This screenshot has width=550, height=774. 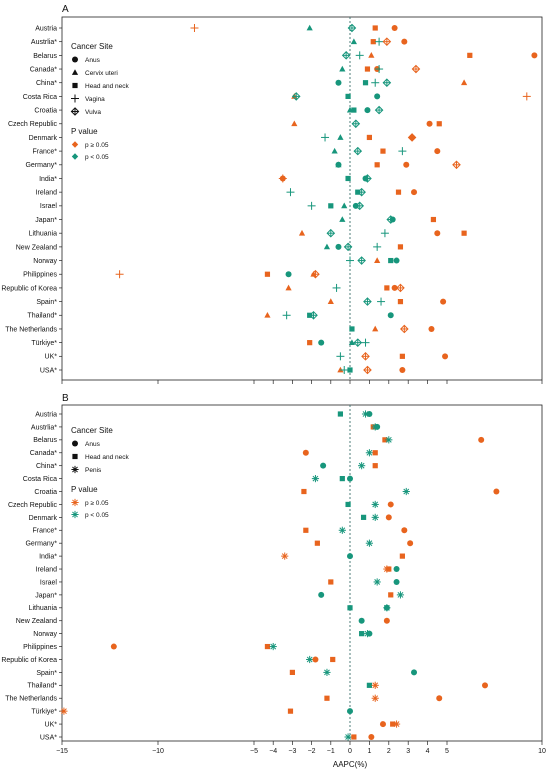 What do you see at coordinates (101, 73) in the screenshot?
I see `legend-site-label: Cervix uteri` at bounding box center [101, 73].